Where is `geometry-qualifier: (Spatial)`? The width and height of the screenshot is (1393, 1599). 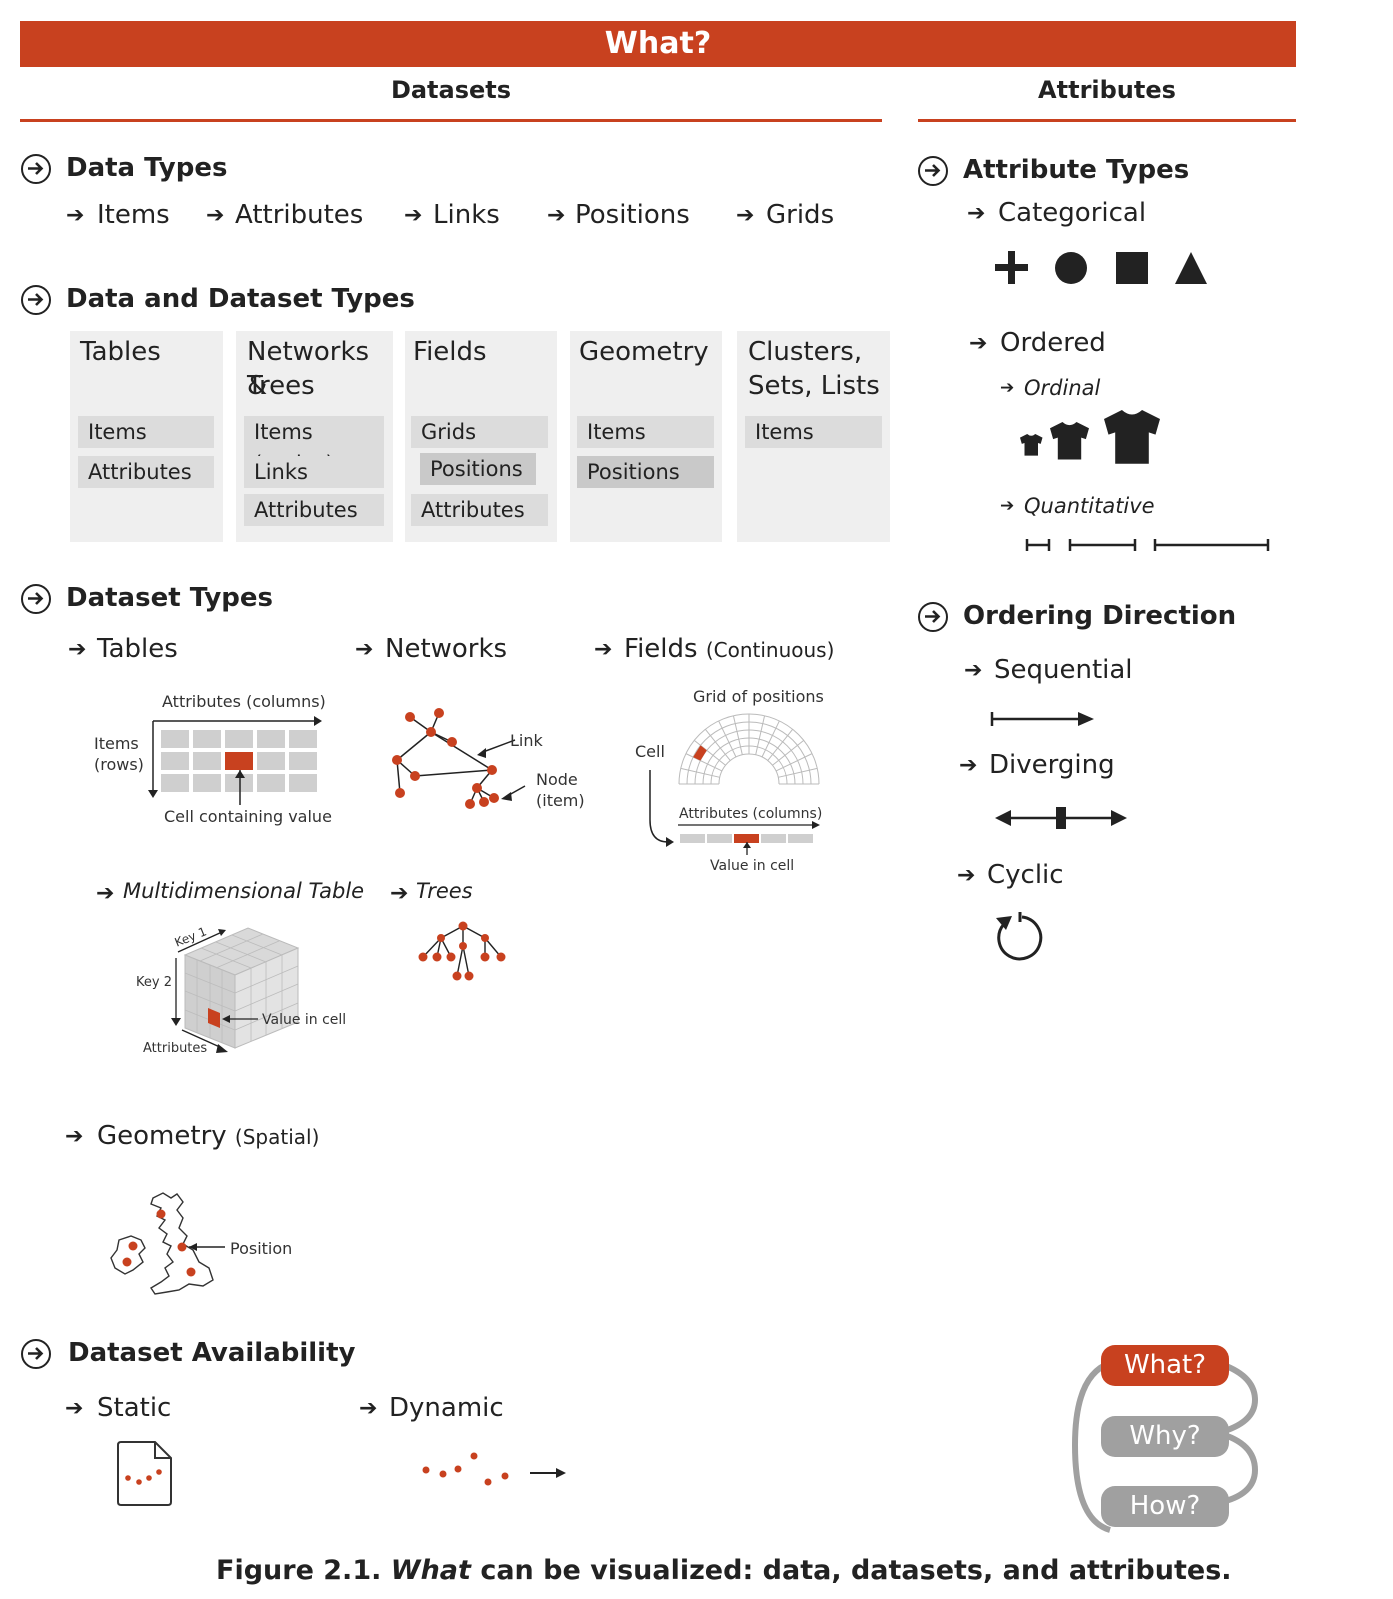
geometry-qualifier: (Spatial) is located at coordinates (277, 1137).